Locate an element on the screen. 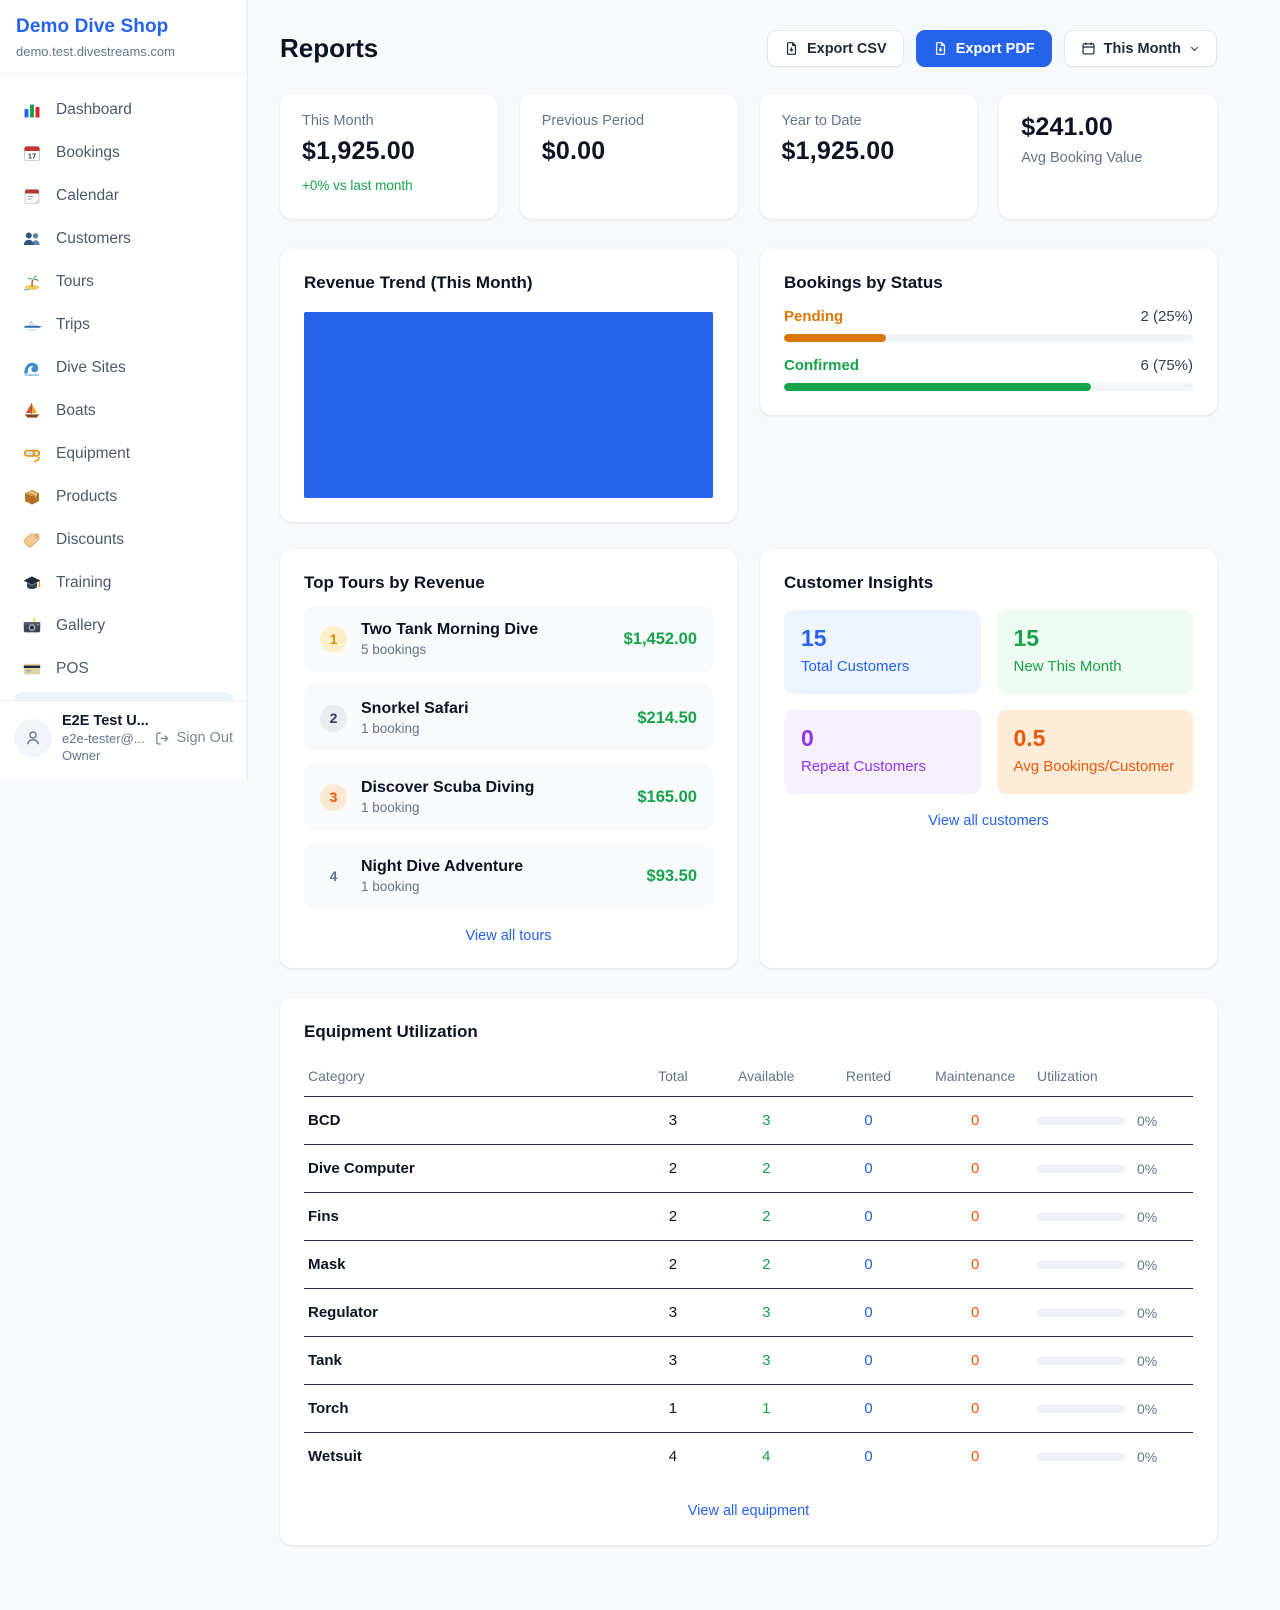 Image resolution: width=1280 pixels, height=1610 pixels. sidebar-item-dive-sites: Dive Sites is located at coordinates (123, 367).